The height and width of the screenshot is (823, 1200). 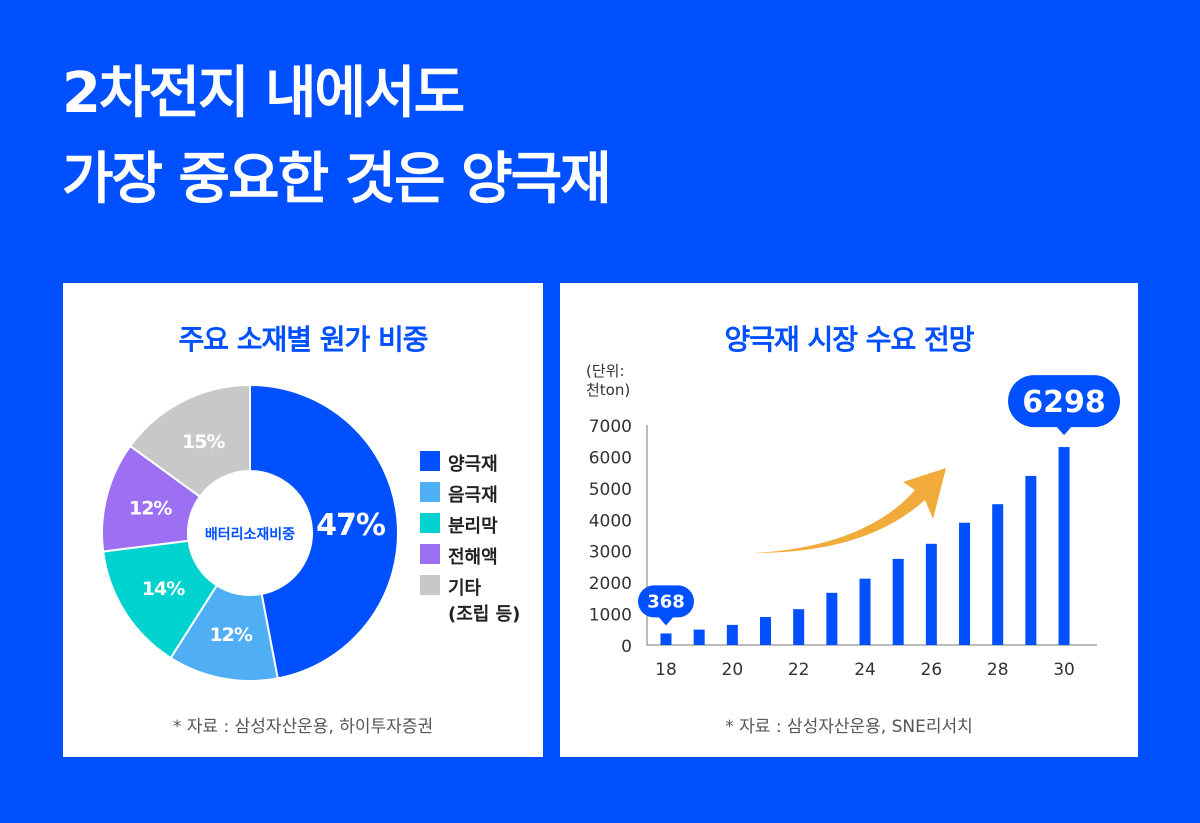 I want to click on x-tick-label: 24, so click(x=865, y=670).